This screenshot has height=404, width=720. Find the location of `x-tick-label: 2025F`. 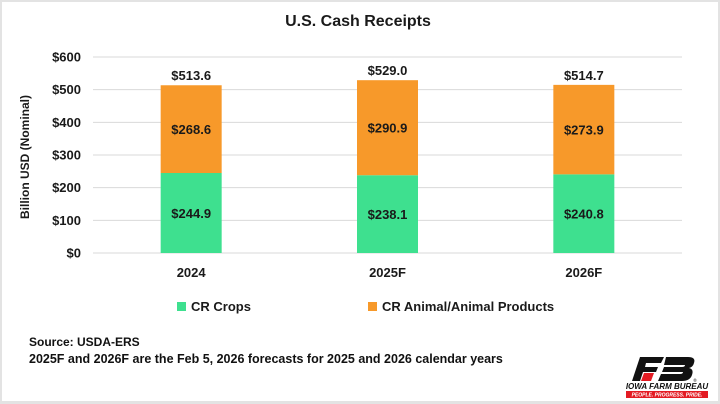

x-tick-label: 2025F is located at coordinates (387, 272).